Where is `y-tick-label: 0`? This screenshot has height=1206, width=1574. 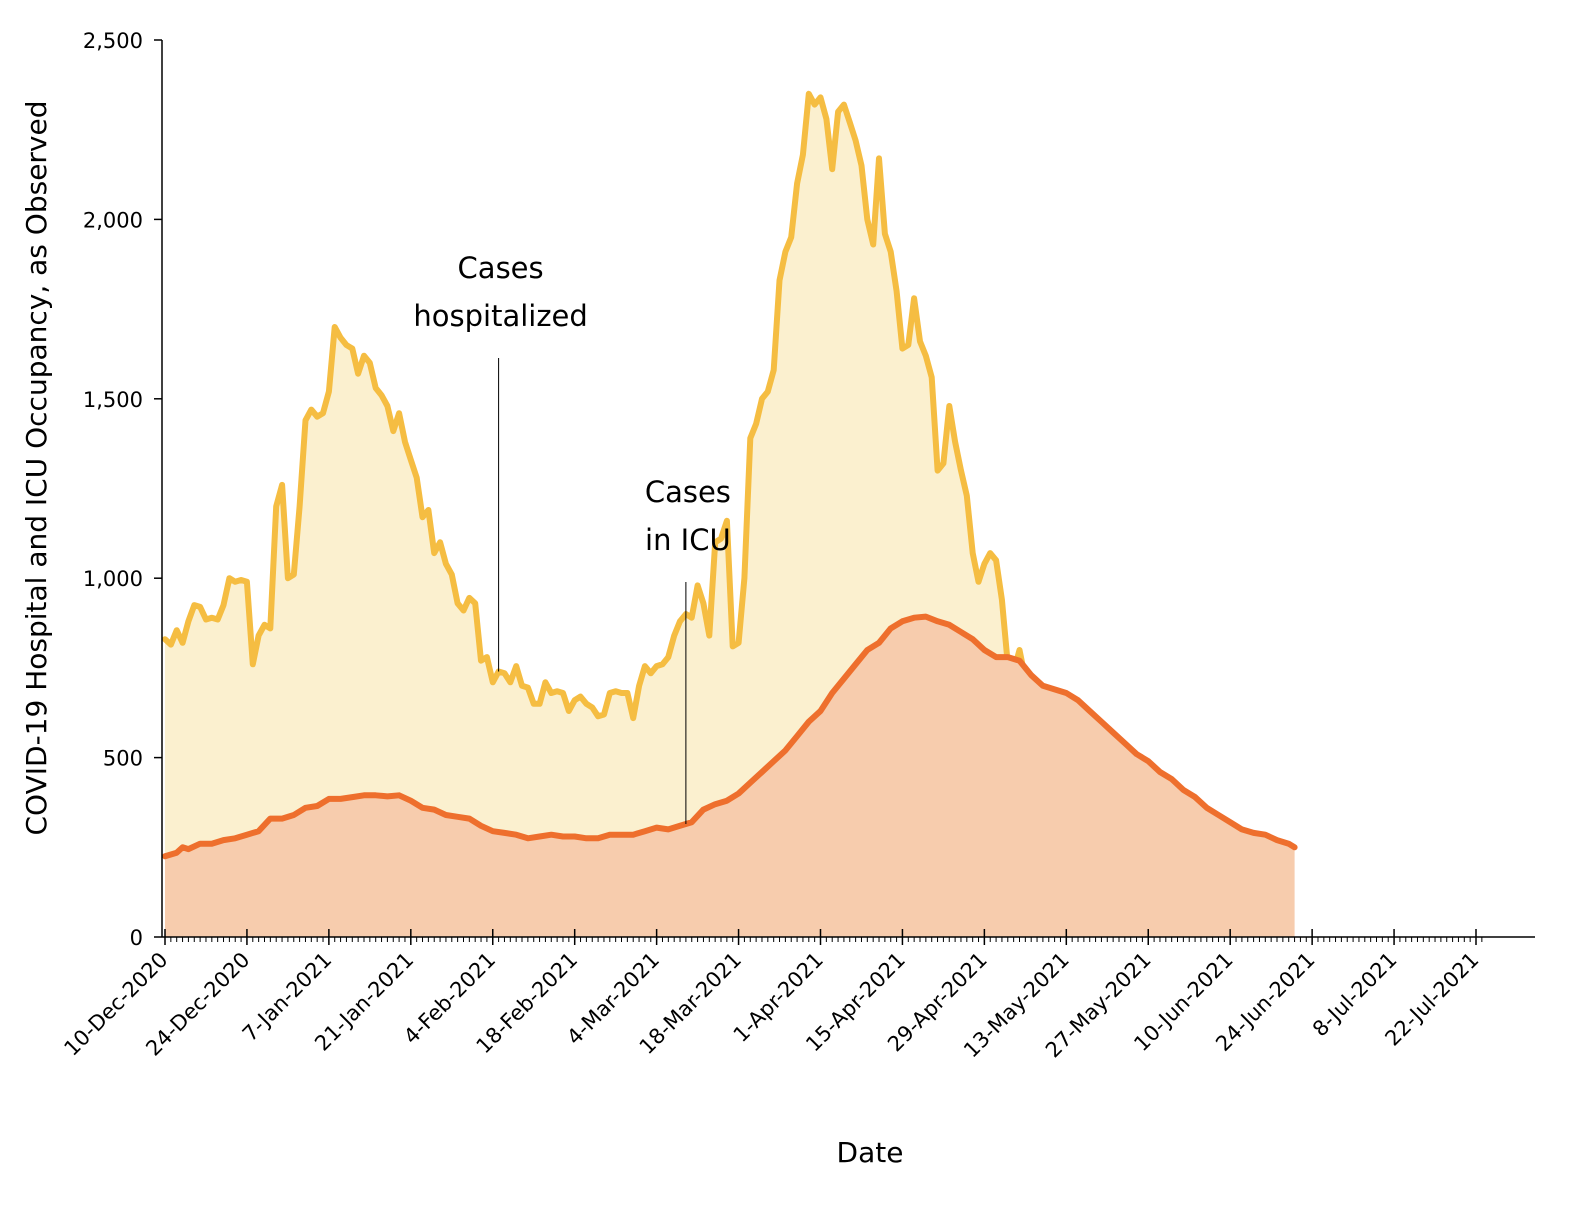
y-tick-label: 0 is located at coordinates (136, 938).